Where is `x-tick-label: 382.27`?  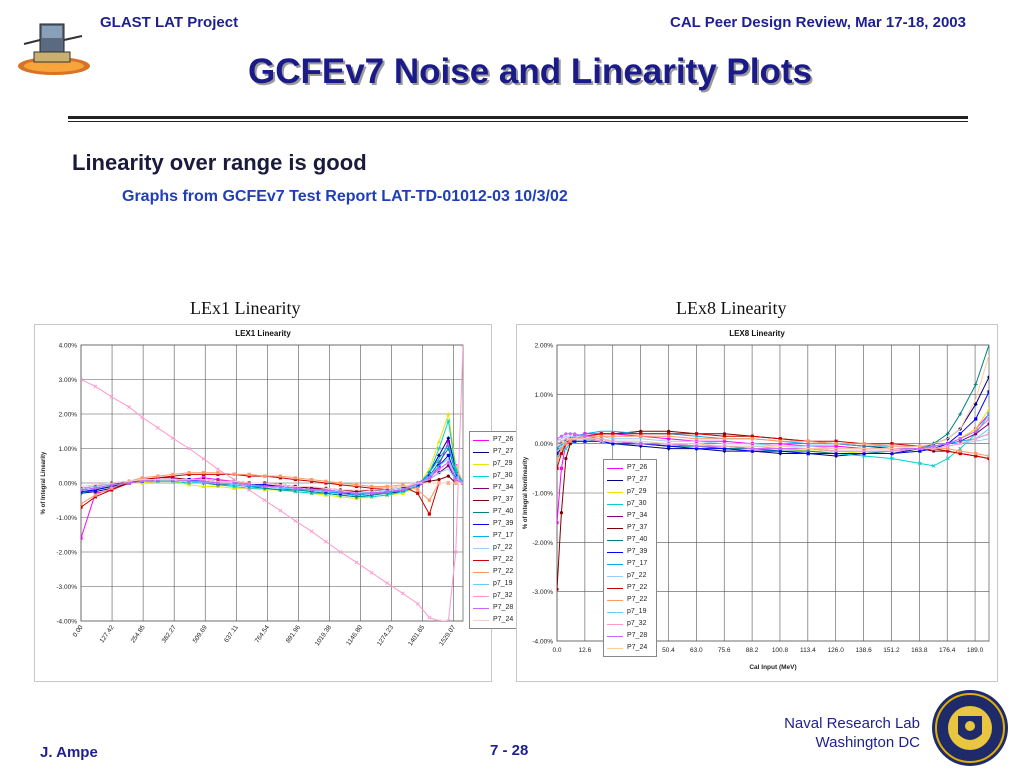
x-tick-label: 382.27 is located at coordinates (169, 634).